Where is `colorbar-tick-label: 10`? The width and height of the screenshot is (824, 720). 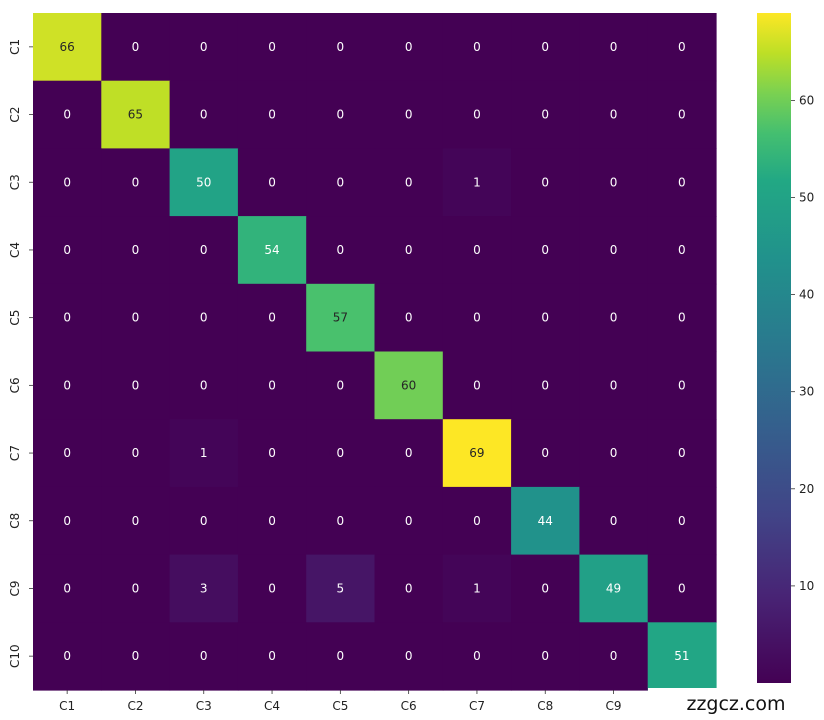 colorbar-tick-label: 10 is located at coordinates (806, 586).